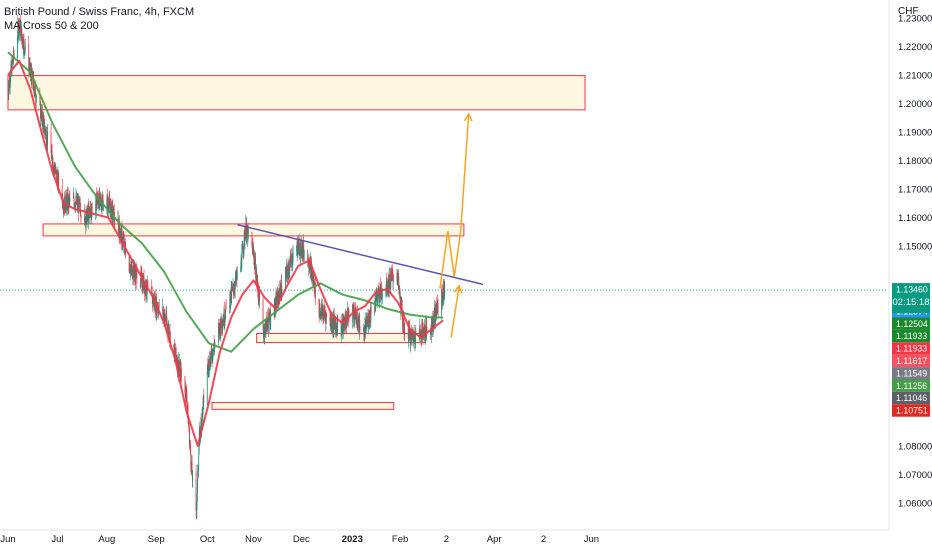 The height and width of the screenshot is (555, 932). Describe the element at coordinates (912, 411) in the screenshot. I see `price-label-text: 1.10751` at that location.